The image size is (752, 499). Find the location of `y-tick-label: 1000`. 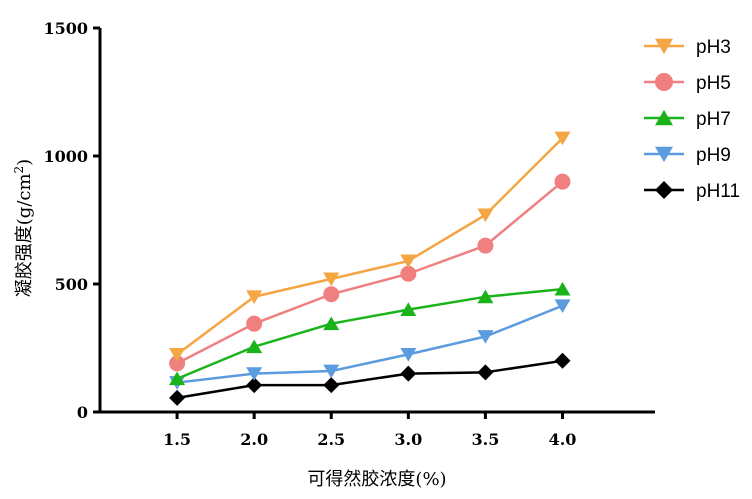

y-tick-label: 1000 is located at coordinates (65, 156).